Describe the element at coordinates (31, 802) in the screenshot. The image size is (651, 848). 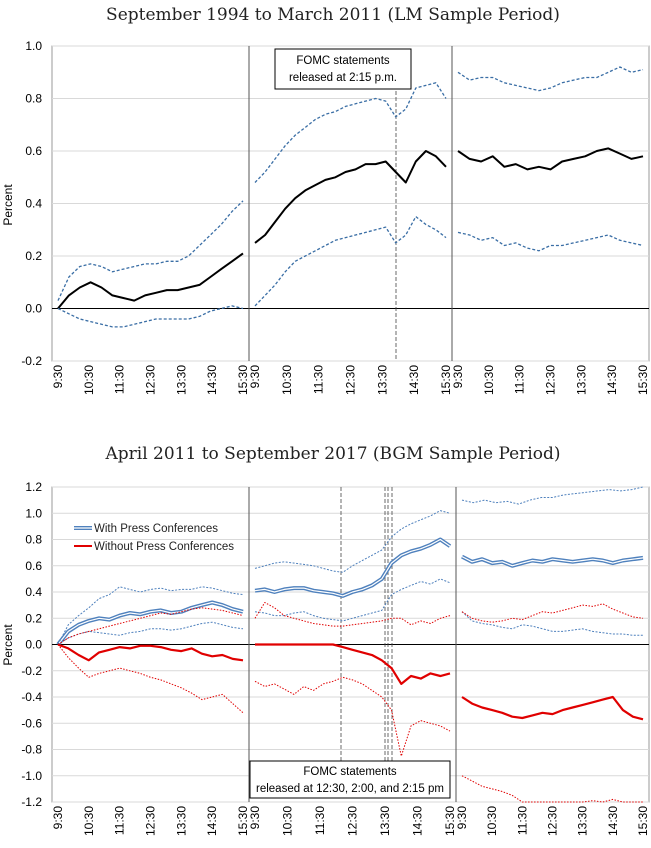
I see `bot-y-tick-label: -1.2` at that location.